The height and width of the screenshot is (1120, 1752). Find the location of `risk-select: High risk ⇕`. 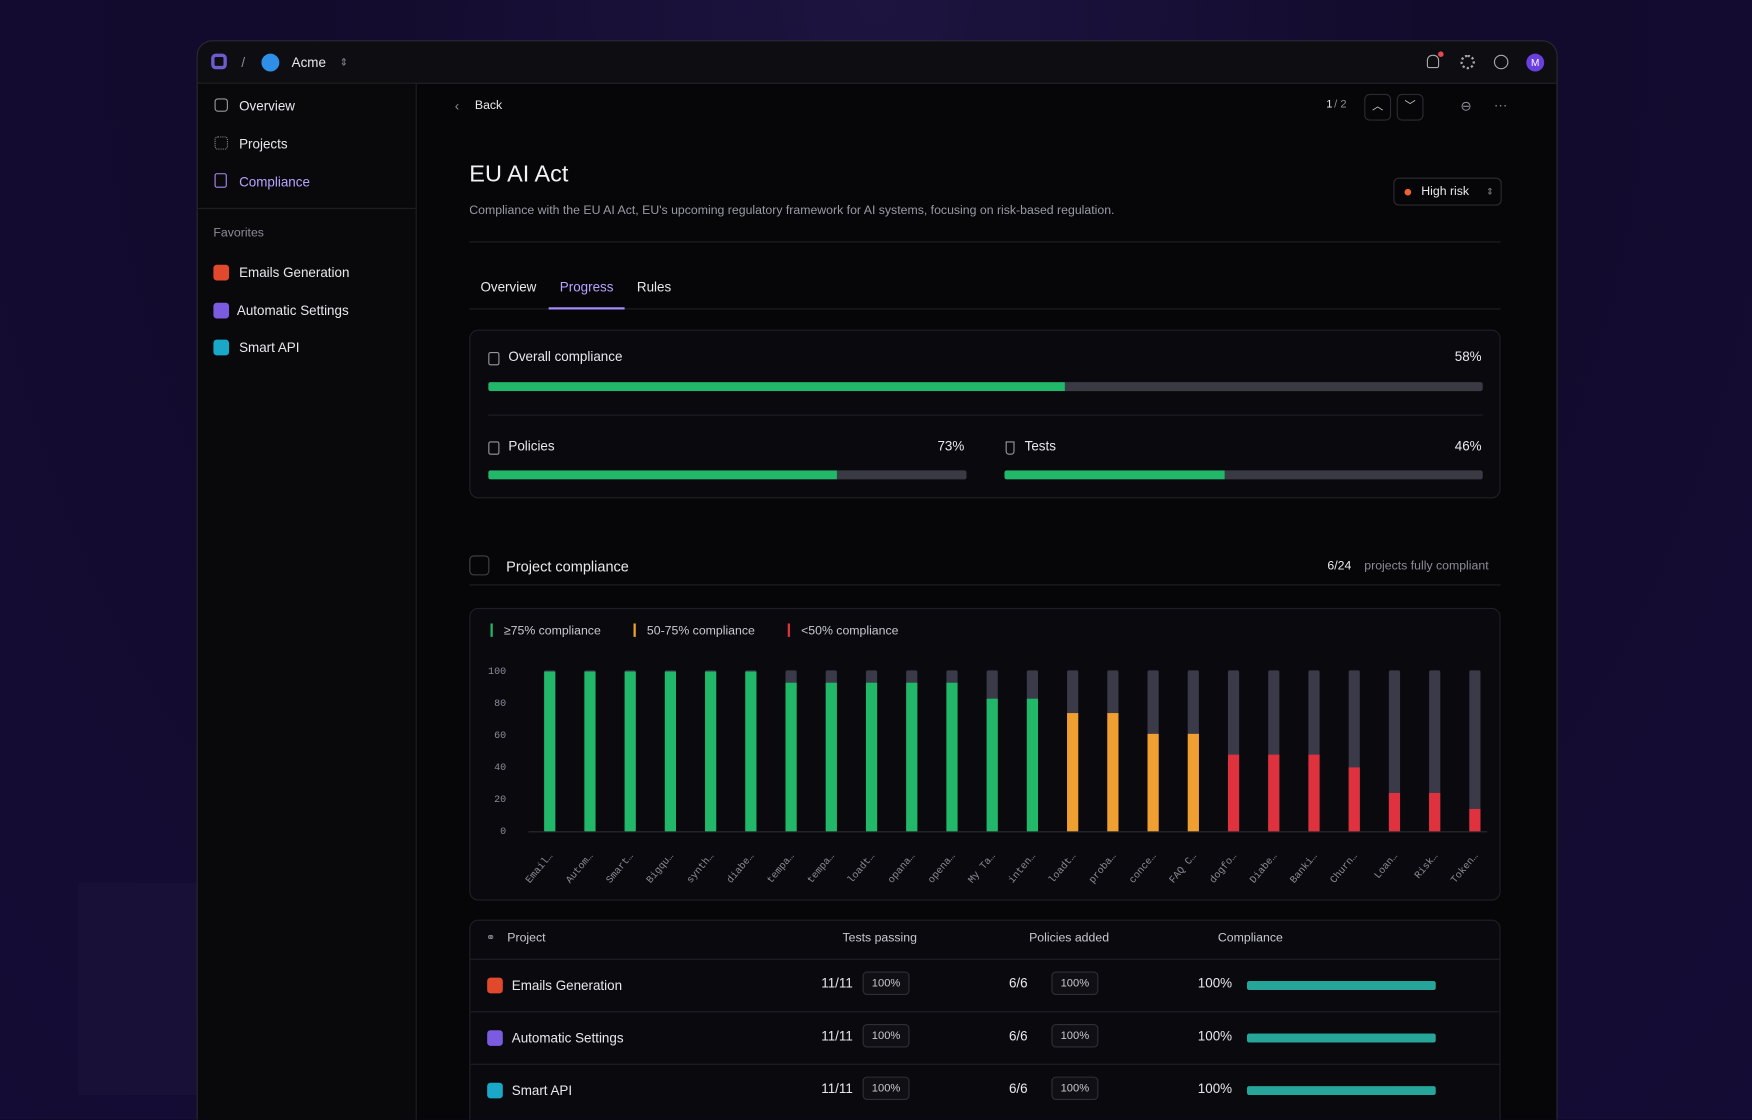

risk-select: High risk ⇕ is located at coordinates (1447, 191).